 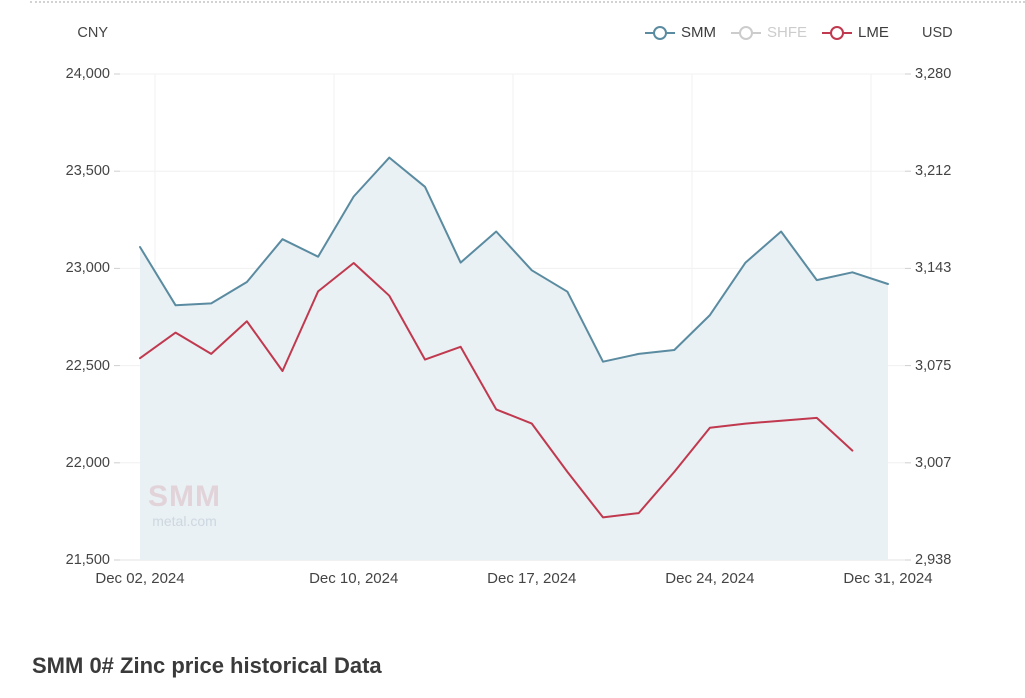 What do you see at coordinates (933, 268) in the screenshot?
I see `right-axis-tick-label: 3,143` at bounding box center [933, 268].